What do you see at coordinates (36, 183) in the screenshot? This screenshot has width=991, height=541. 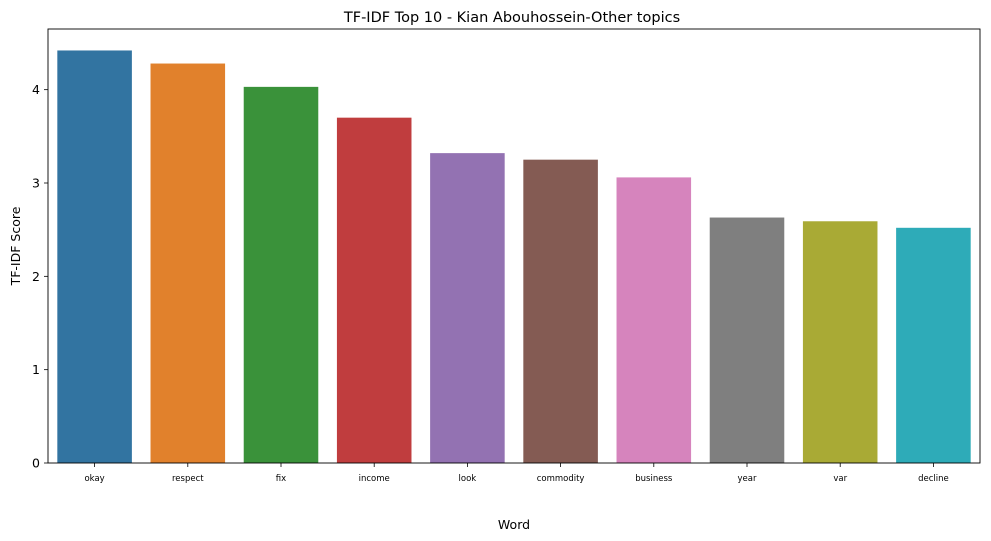 I see `y-tick-label: 3` at bounding box center [36, 183].